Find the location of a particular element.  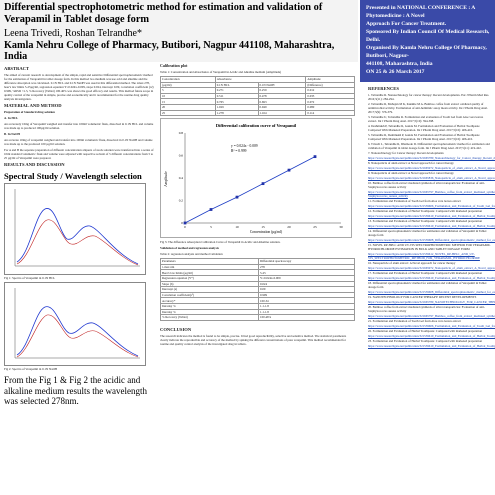

table-row: Interday % 1.1-1.8 is located at coordinates (257, 312).